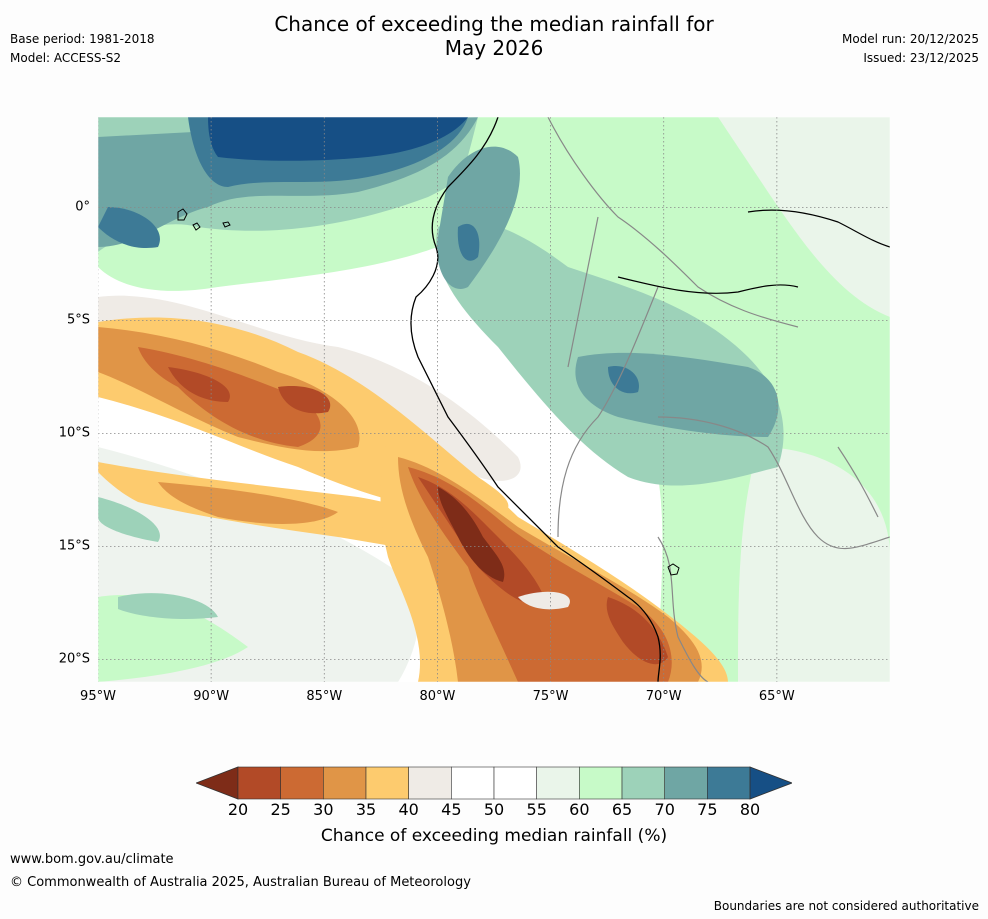  What do you see at coordinates (753, 251) in the screenshot?
I see `amazon-river` at bounding box center [753, 251].